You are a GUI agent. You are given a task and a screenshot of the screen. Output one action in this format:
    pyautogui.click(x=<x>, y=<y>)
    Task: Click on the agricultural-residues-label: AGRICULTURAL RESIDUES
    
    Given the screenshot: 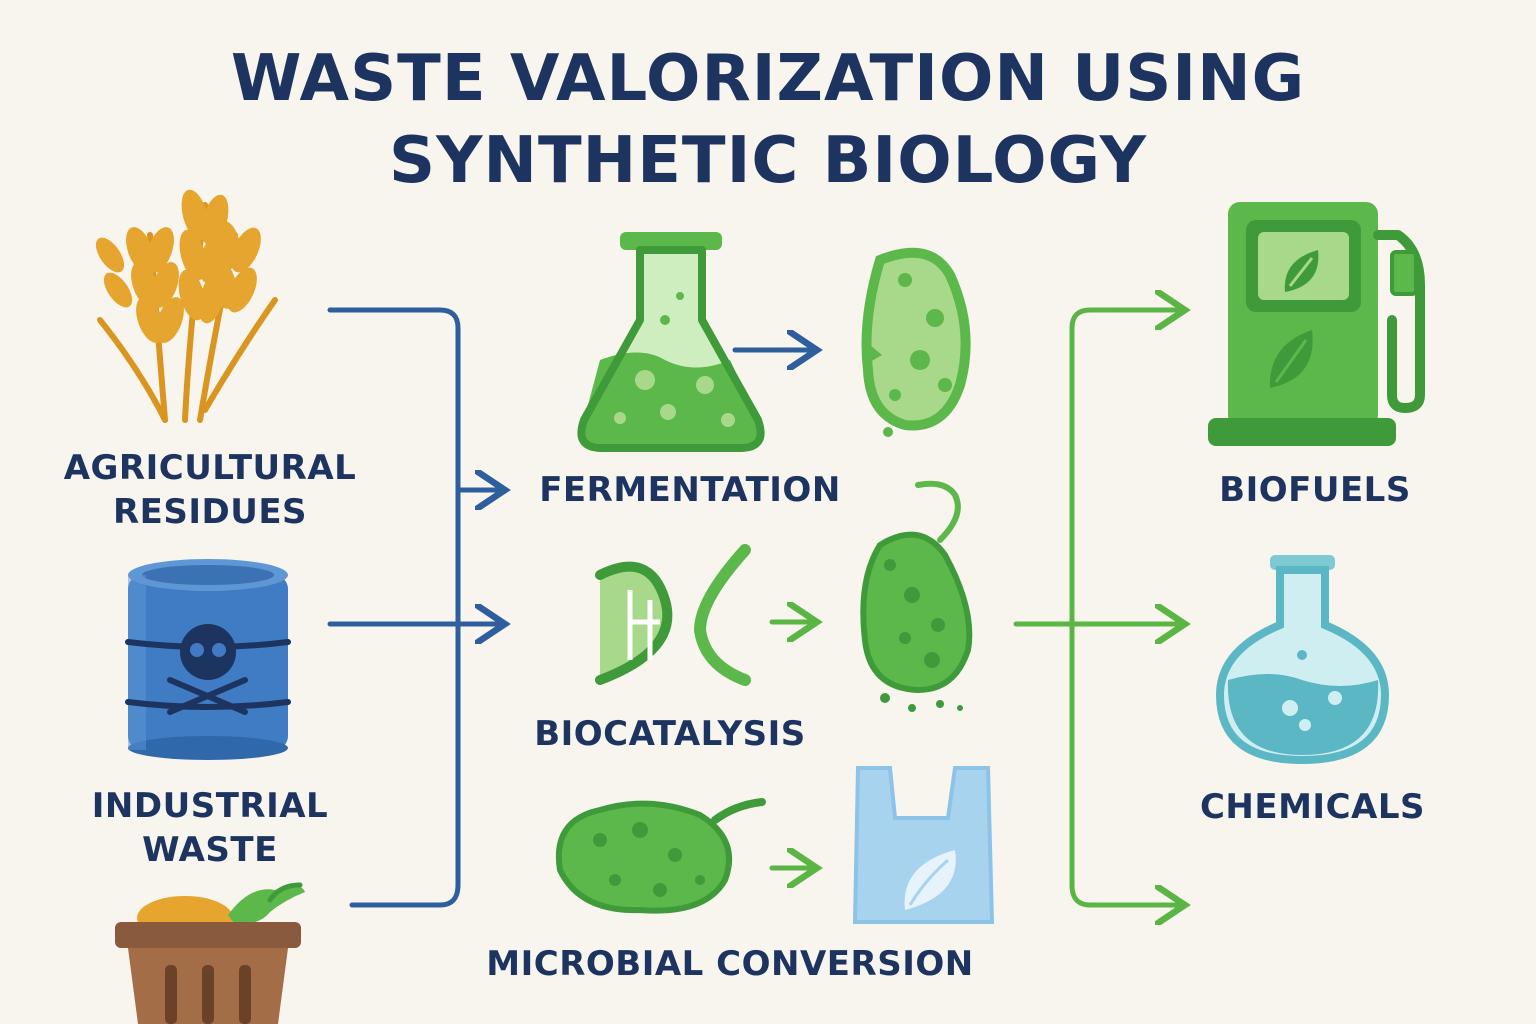 What is the action you would take?
    pyautogui.click(x=210, y=490)
    